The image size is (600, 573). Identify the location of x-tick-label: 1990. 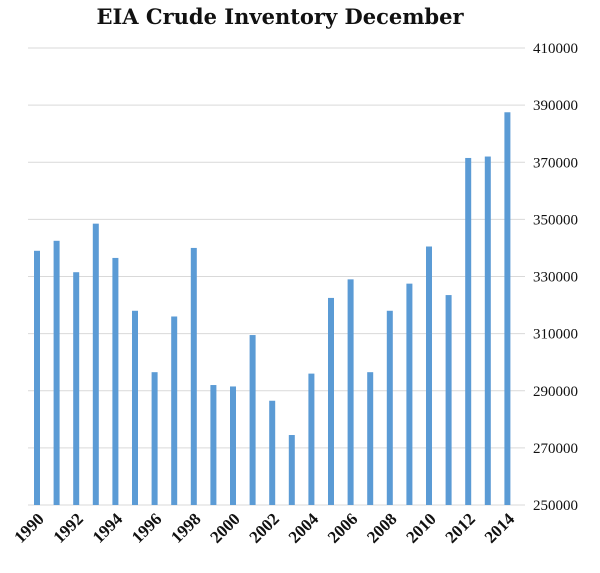
(28, 527).